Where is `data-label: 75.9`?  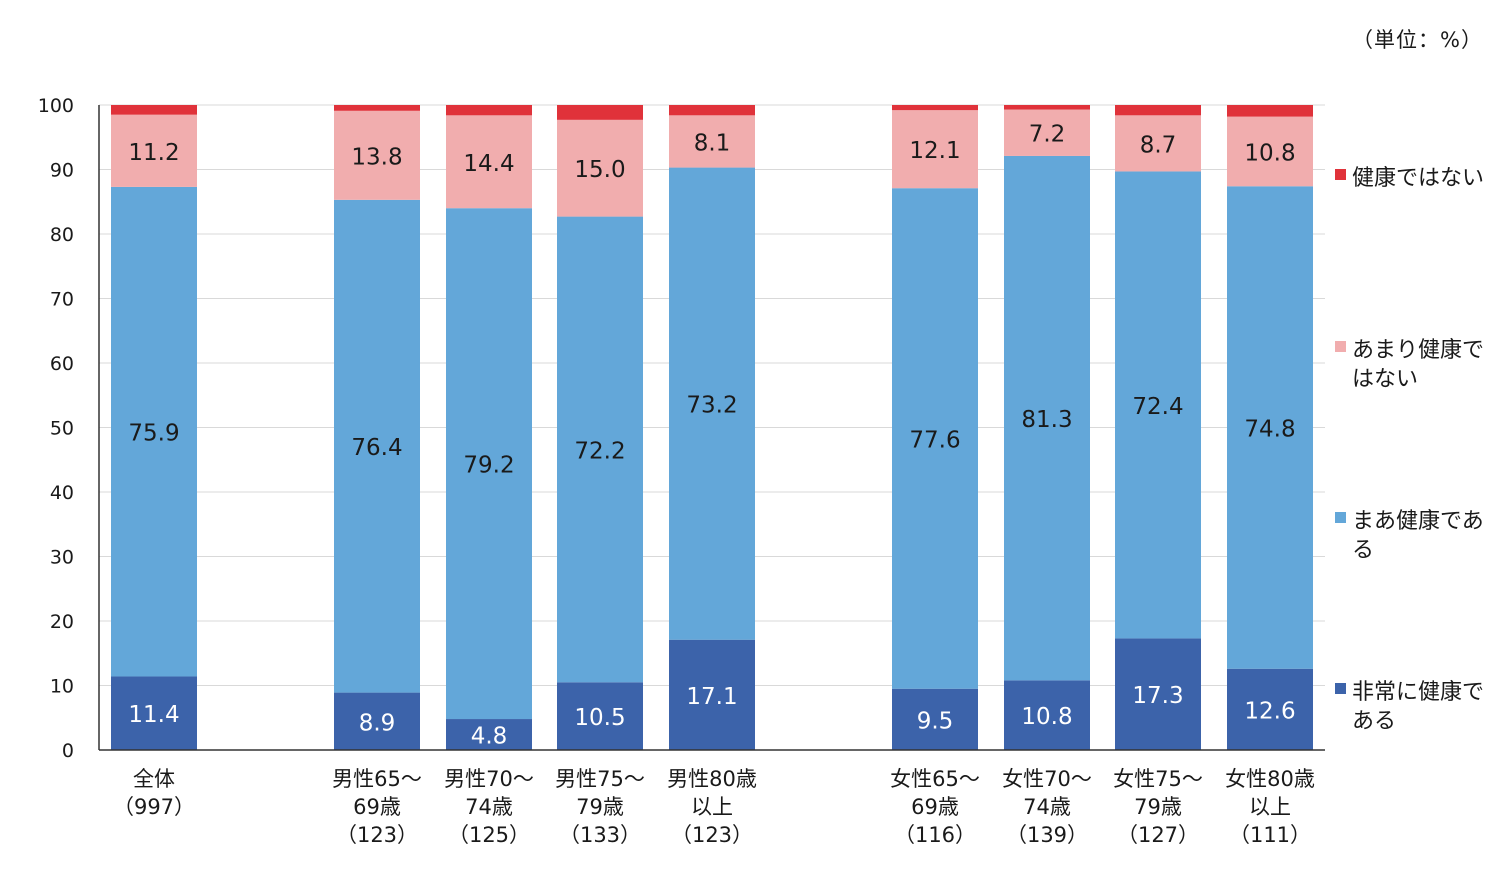
data-label: 75.9 is located at coordinates (153, 434).